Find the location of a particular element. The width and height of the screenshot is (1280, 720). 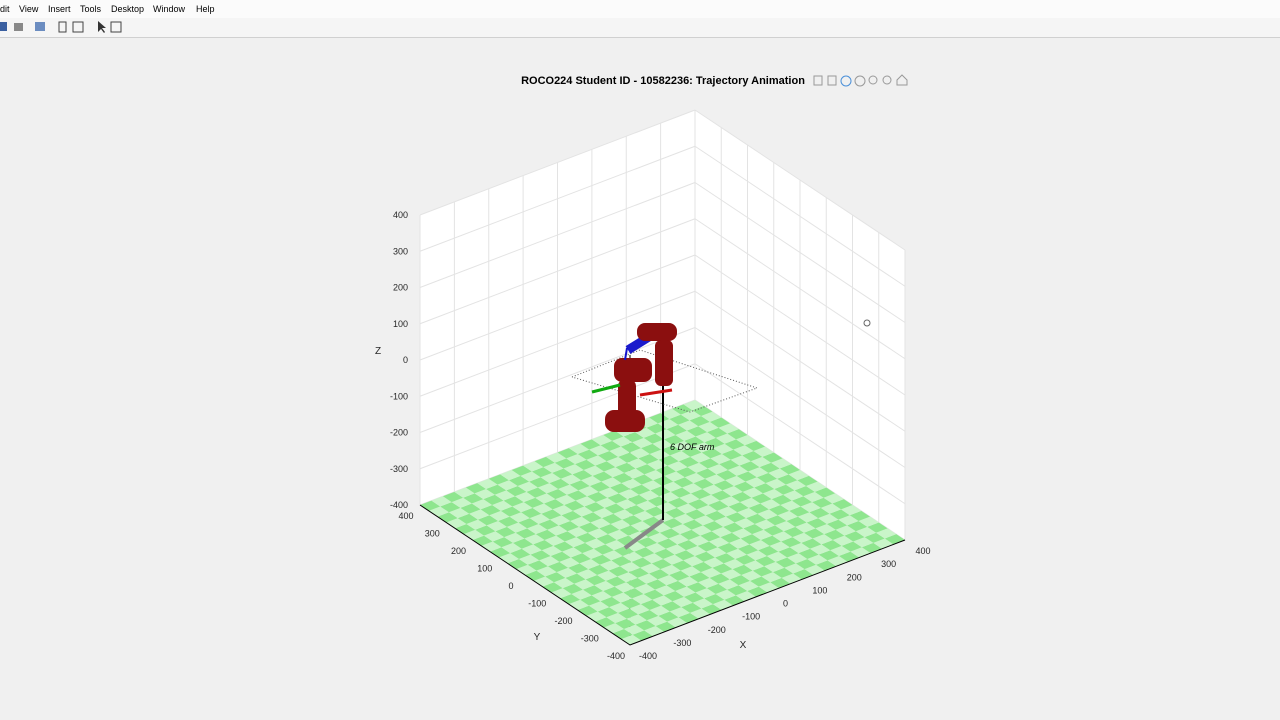

property-editor-icon is located at coordinates (116, 27).